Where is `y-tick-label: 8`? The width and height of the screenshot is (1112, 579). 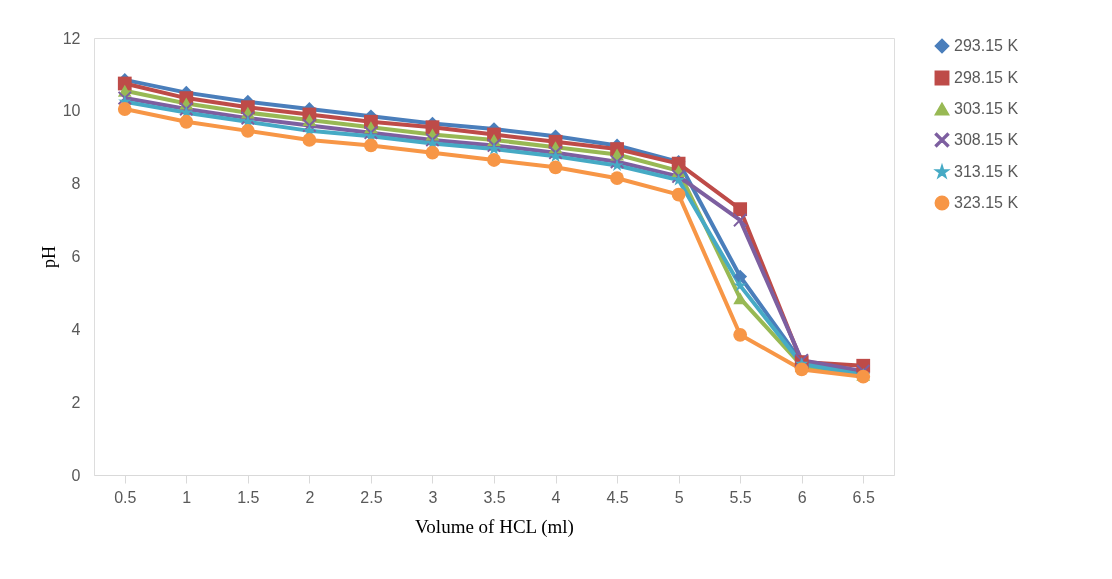
y-tick-label: 8 is located at coordinates (76, 184).